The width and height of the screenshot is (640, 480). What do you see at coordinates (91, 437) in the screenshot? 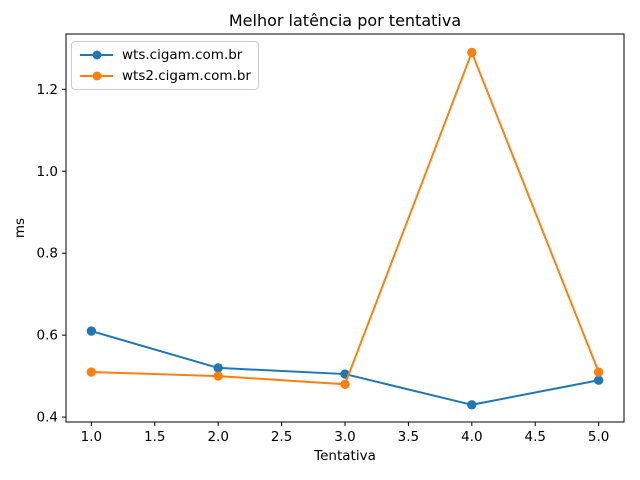
I see `x-tick-label: 1.0` at bounding box center [91, 437].